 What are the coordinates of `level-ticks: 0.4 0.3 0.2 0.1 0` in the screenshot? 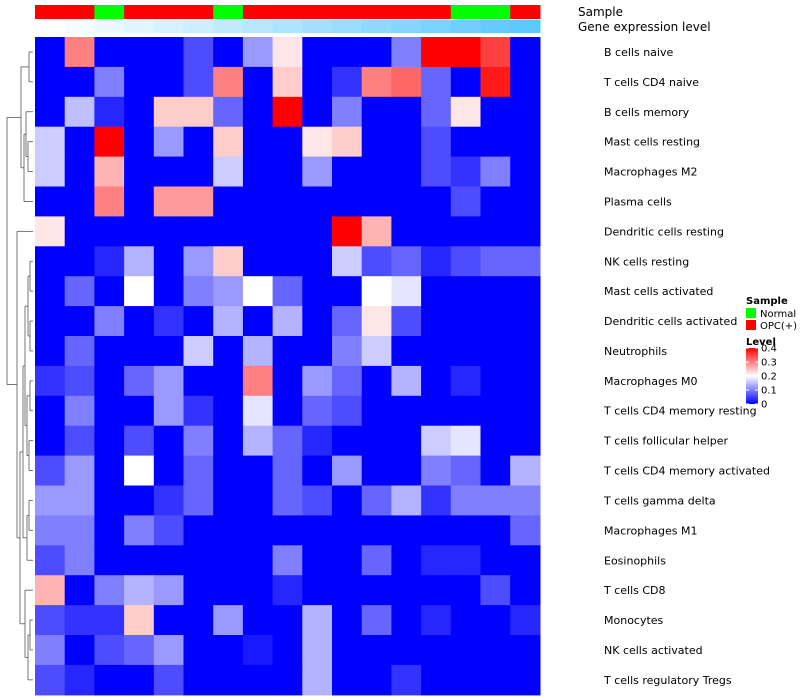 It's located at (761, 377).